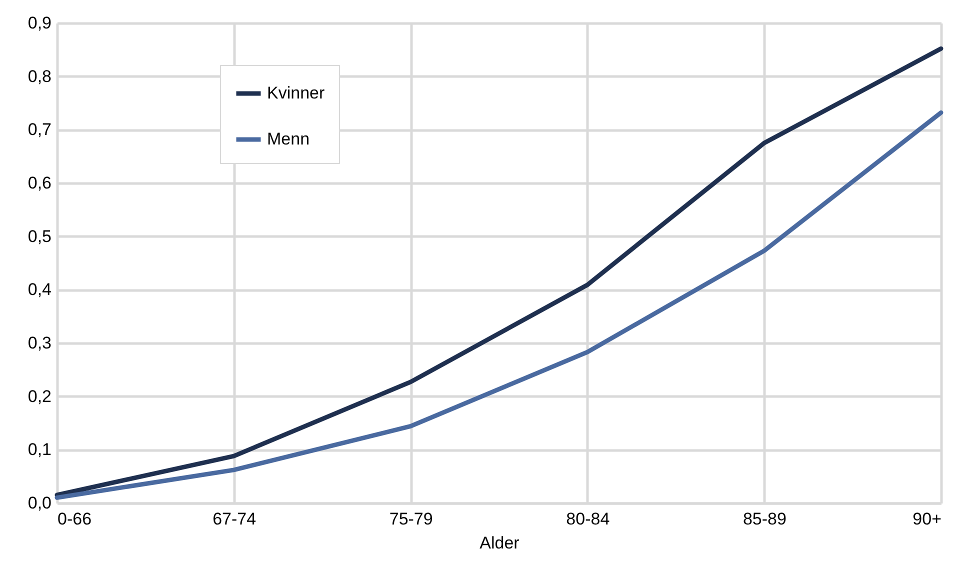 This screenshot has height=572, width=960. I want to click on x-tick-label: 90+, so click(927, 519).